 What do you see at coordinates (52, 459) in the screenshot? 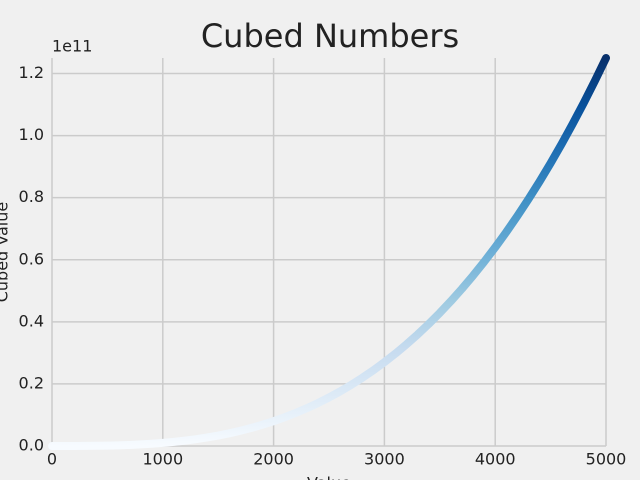
I see `x-tick-label: 0` at bounding box center [52, 459].